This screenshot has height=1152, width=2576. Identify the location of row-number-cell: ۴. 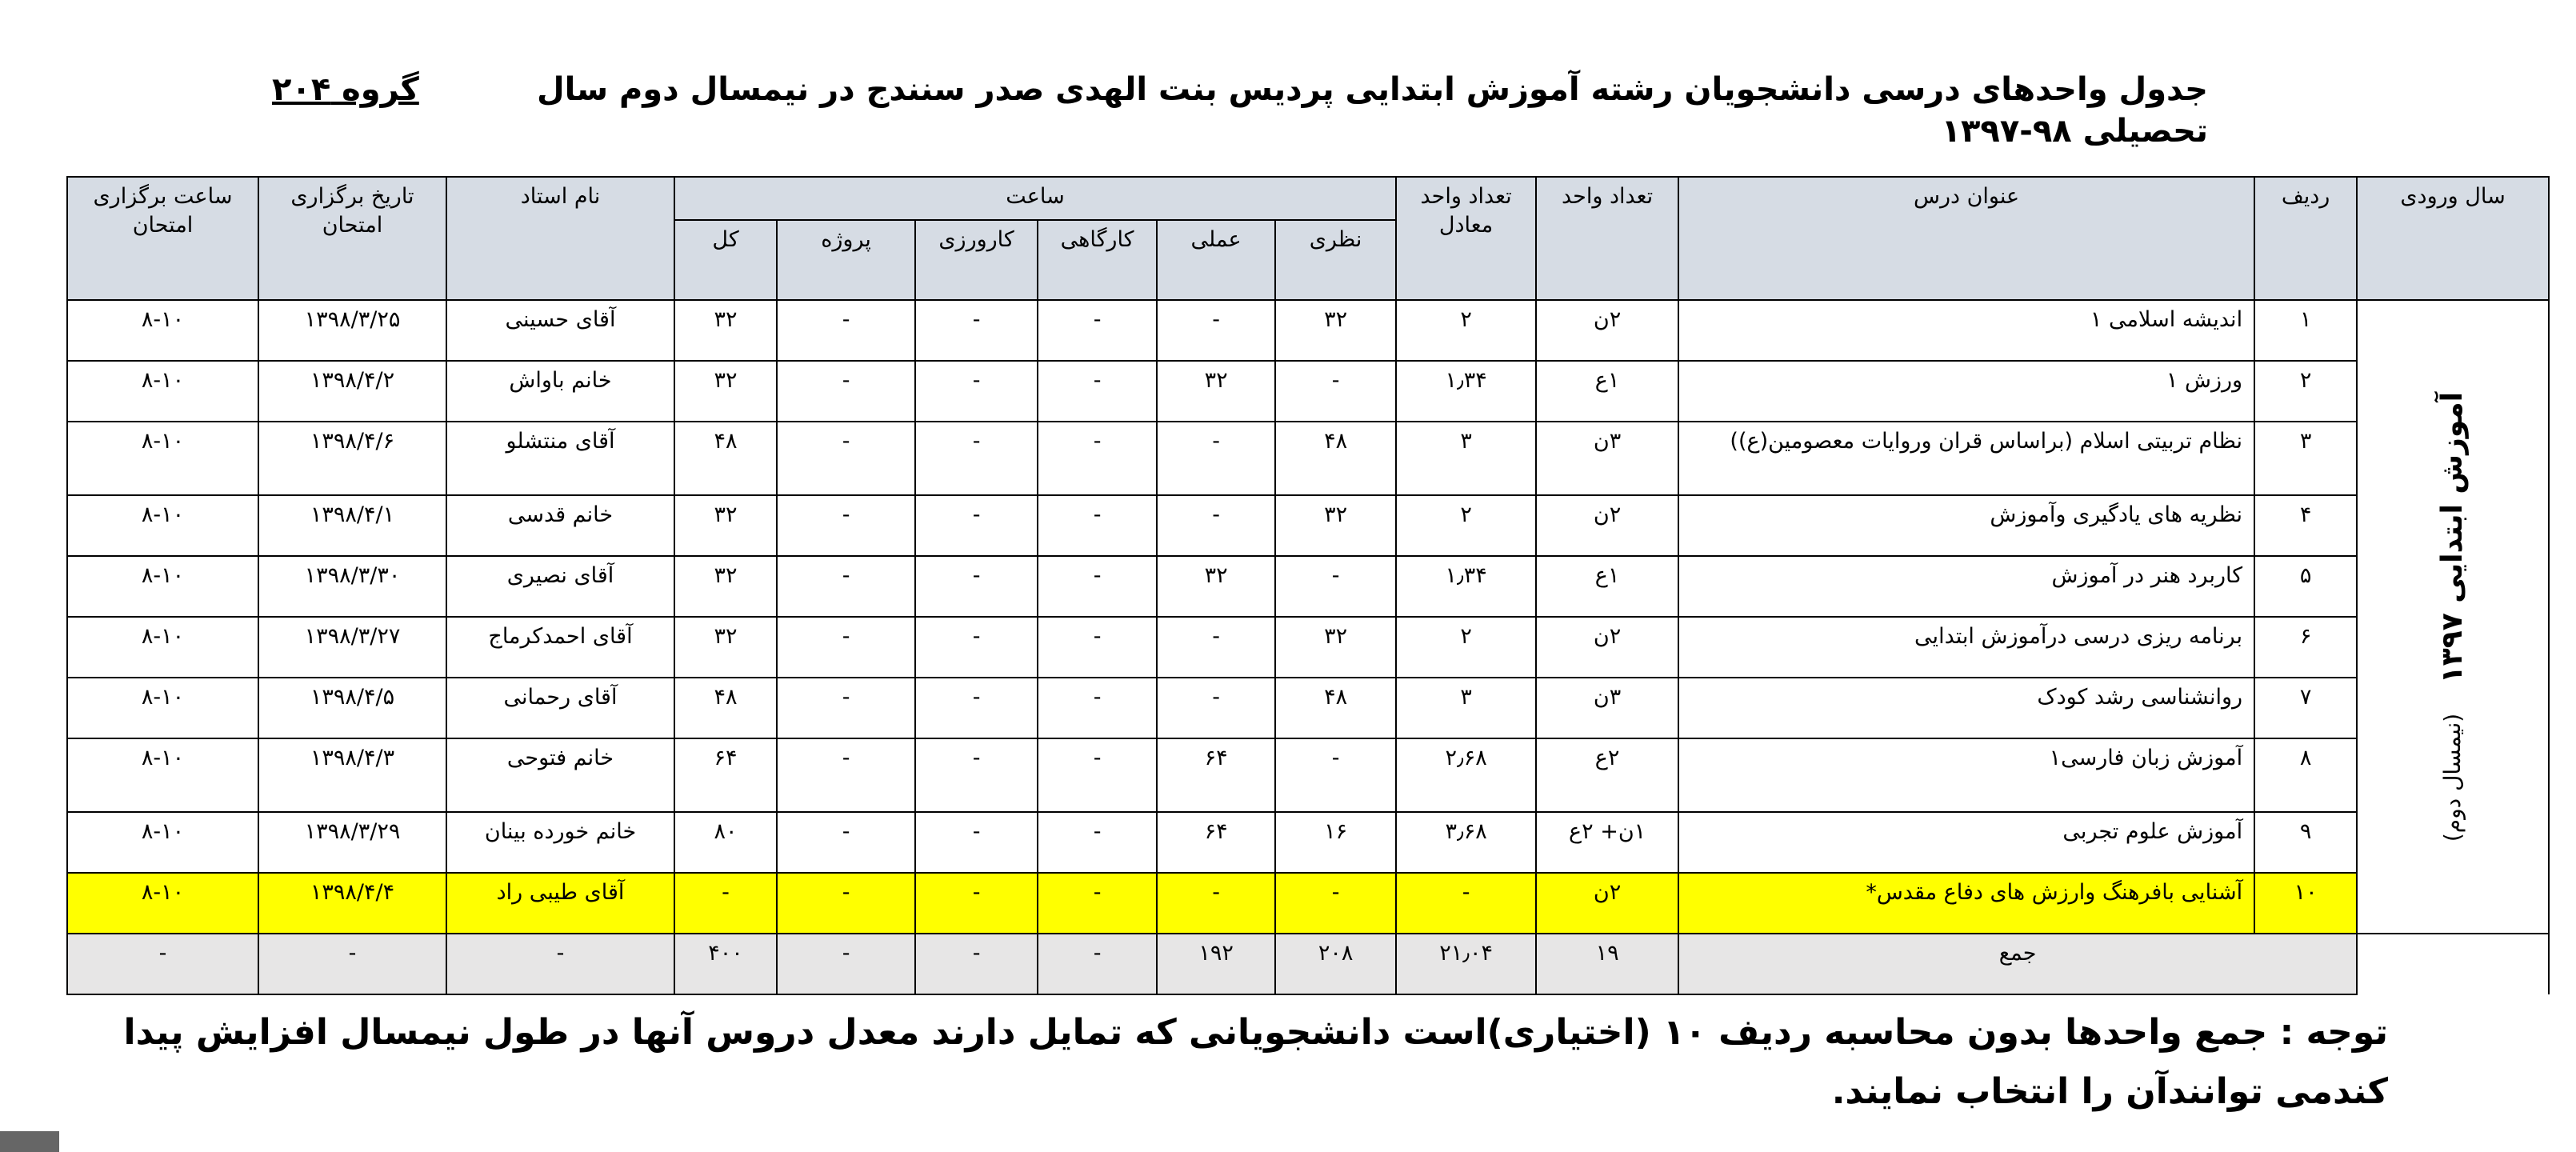
(2306, 525).